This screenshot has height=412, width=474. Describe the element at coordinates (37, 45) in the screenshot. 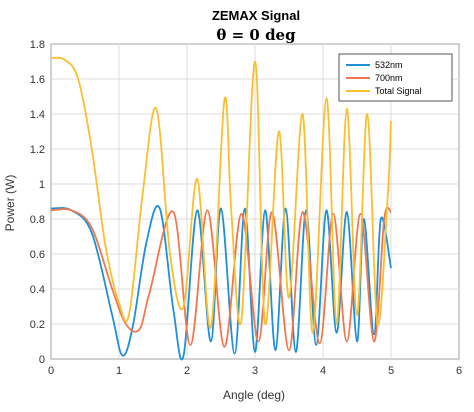

I see `y-tick-label: 1.8` at that location.